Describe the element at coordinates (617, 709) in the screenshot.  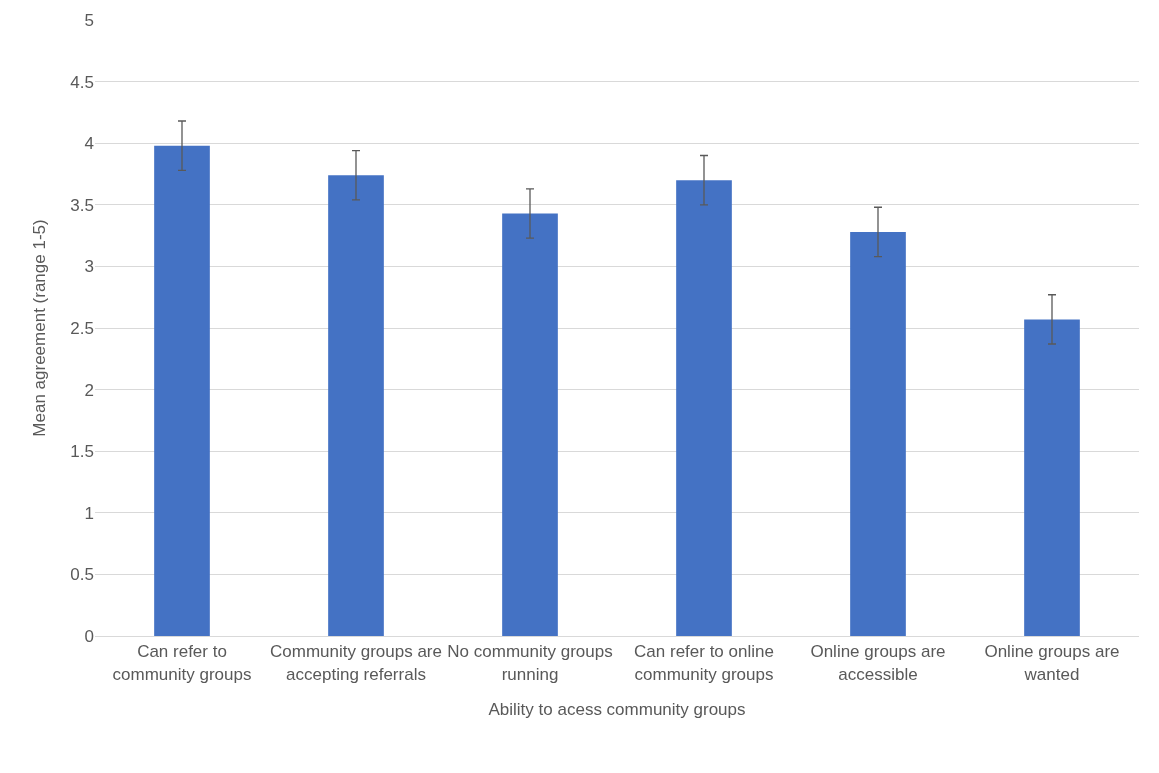
I see `x-axis-title: Ability to acess community groups` at that location.